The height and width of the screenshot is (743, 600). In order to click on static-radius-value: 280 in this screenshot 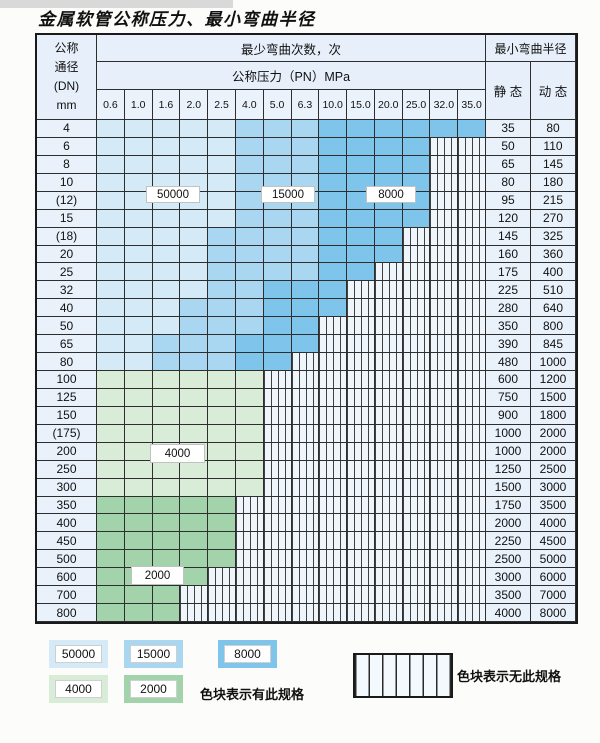, I will do `click(508, 308)`.